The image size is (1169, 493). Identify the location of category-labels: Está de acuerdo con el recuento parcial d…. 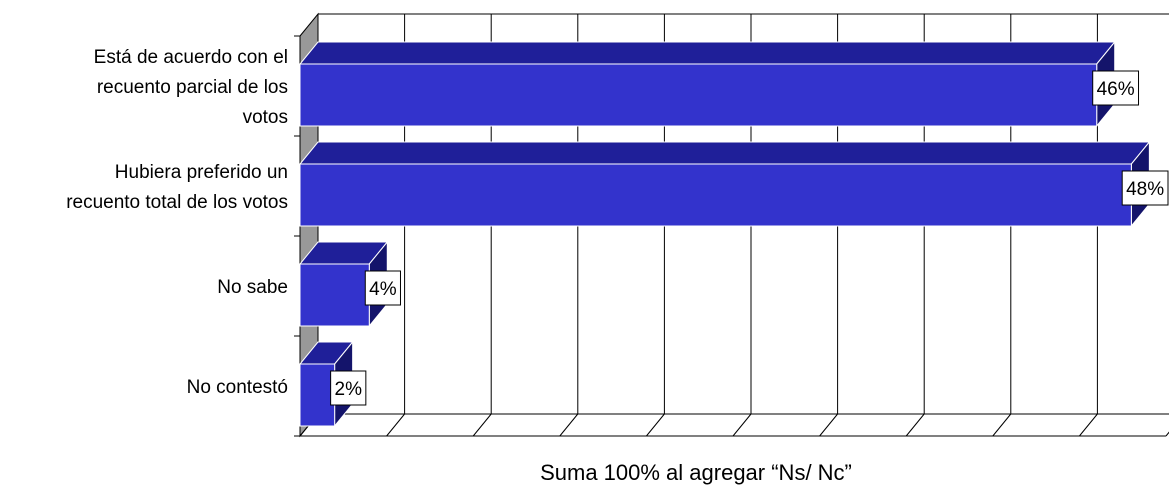
(177, 222).